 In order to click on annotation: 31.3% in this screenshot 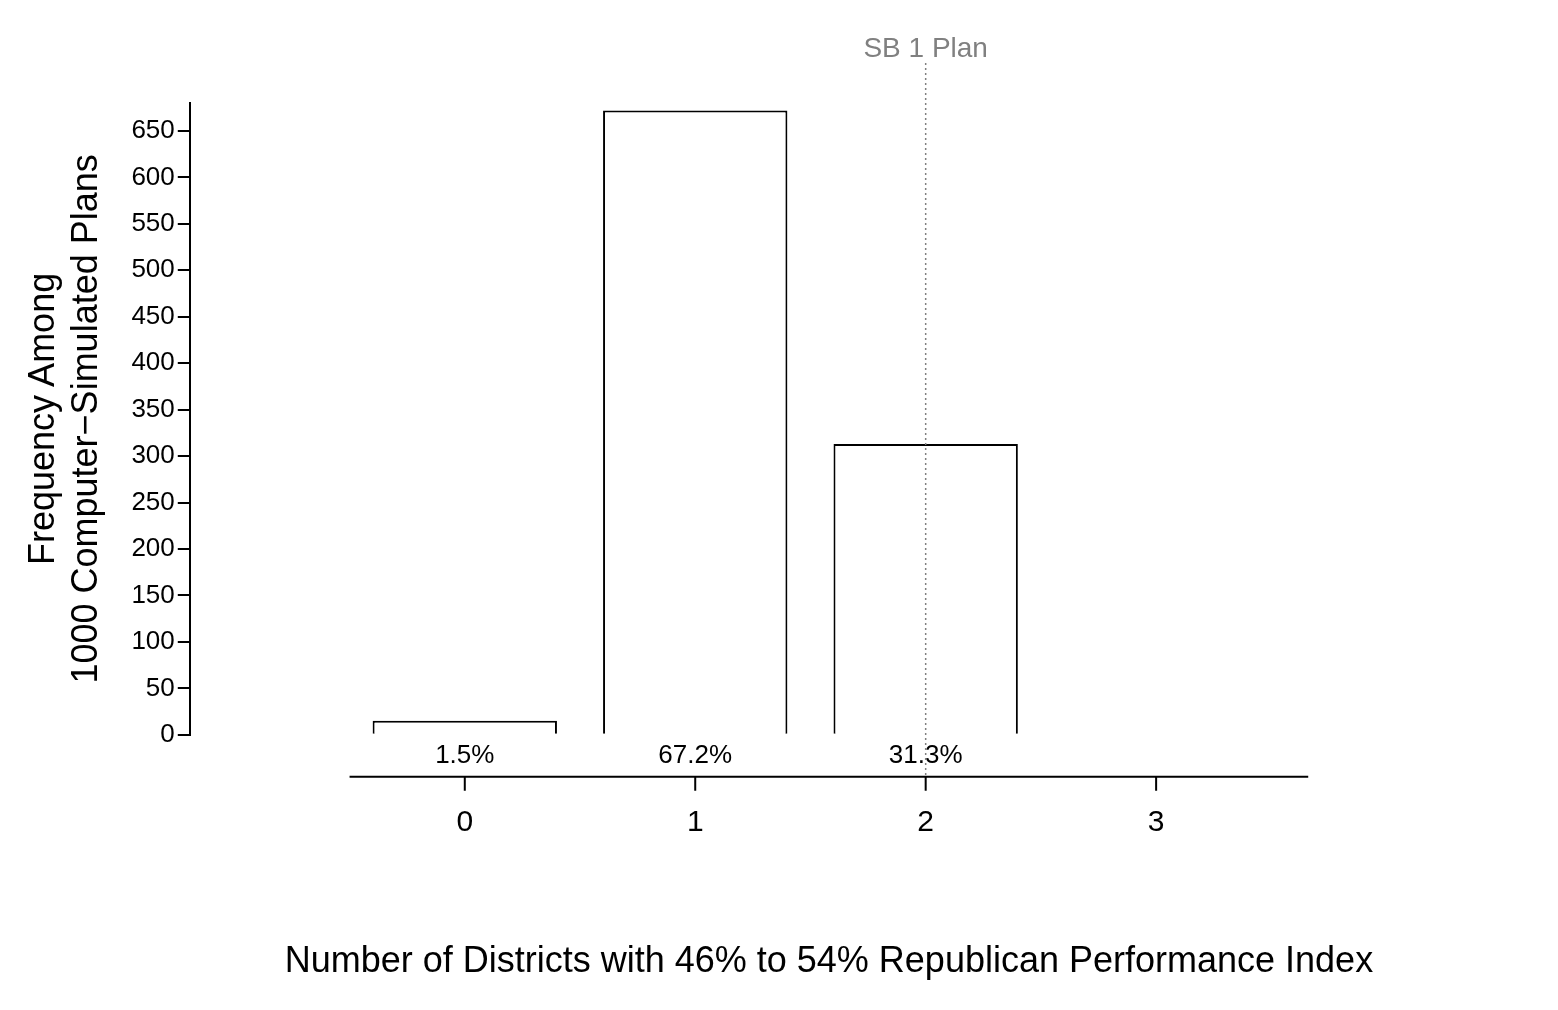, I will do `click(925, 753)`.